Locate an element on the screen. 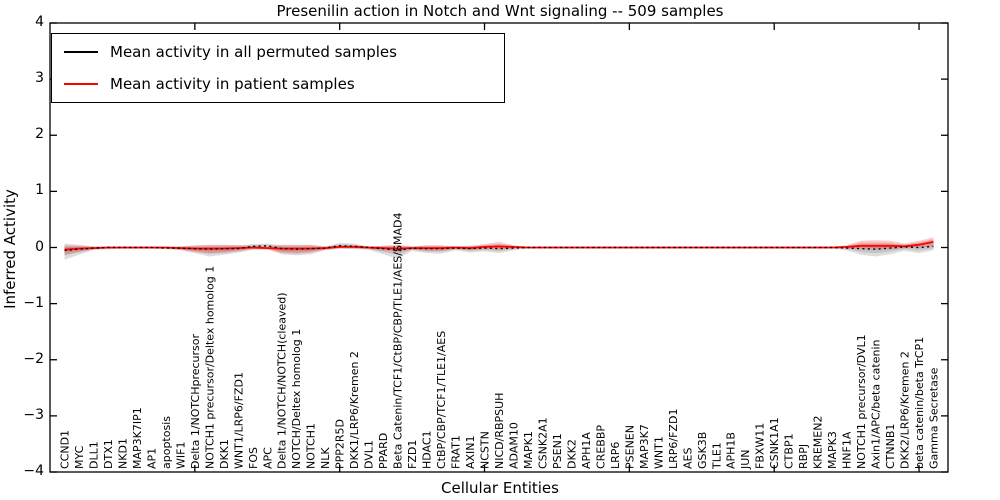 This screenshot has width=1000, height=500. category-label: CSNK2A1 is located at coordinates (543, 443).